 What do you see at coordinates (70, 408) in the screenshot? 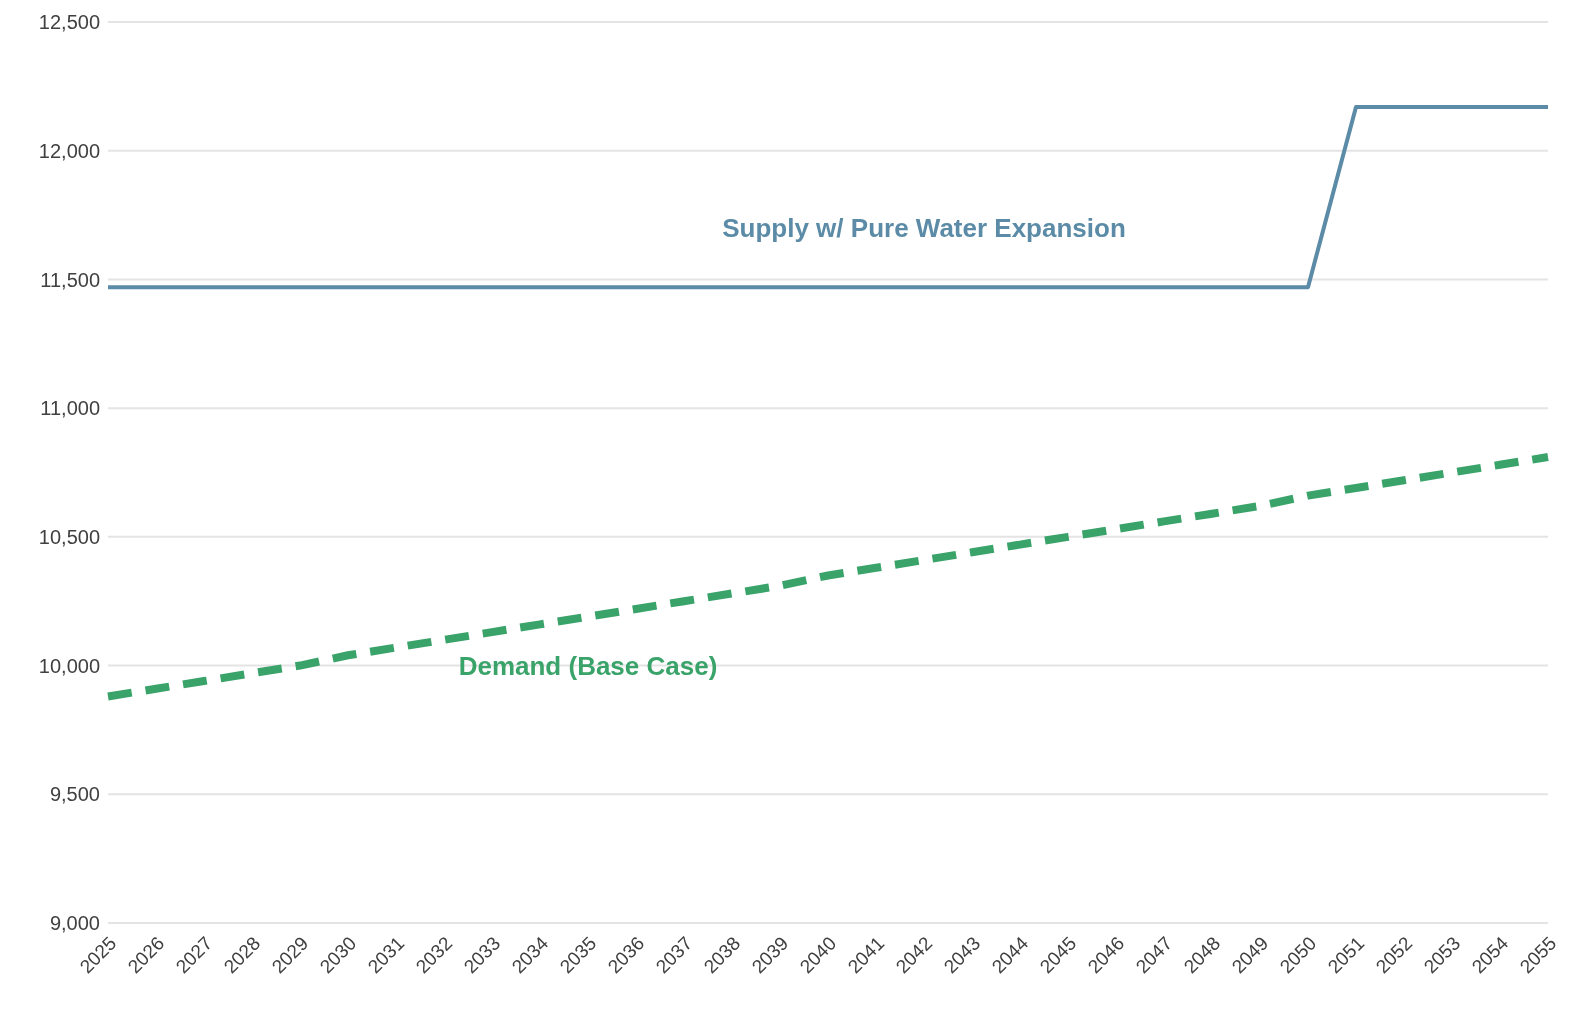
I see `y-tick-label: 11,000` at bounding box center [70, 408].